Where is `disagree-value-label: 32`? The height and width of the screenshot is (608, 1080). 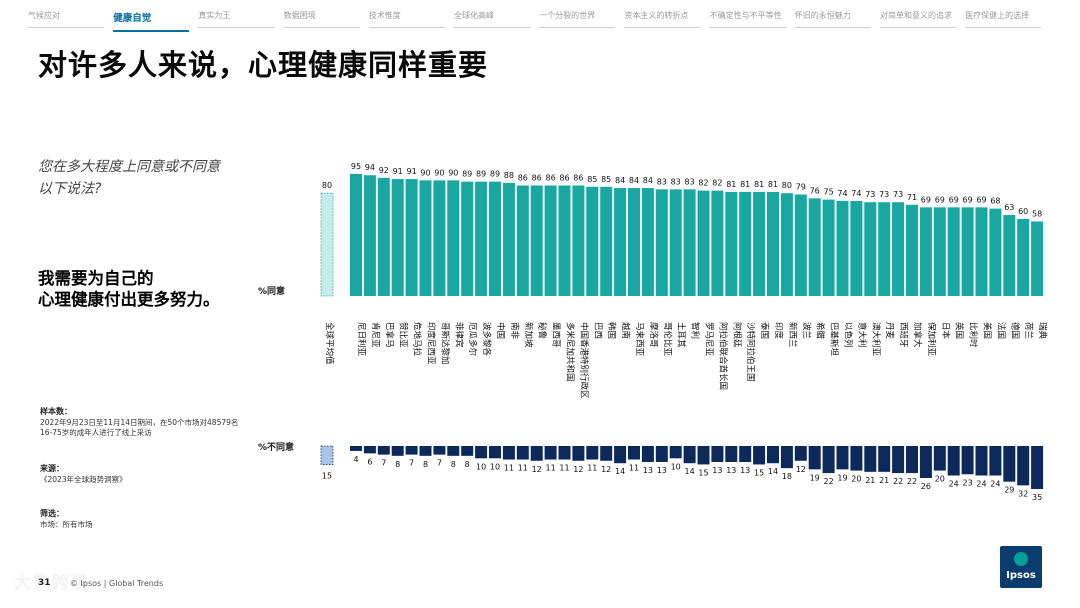
disagree-value-label: 32 is located at coordinates (1023, 493).